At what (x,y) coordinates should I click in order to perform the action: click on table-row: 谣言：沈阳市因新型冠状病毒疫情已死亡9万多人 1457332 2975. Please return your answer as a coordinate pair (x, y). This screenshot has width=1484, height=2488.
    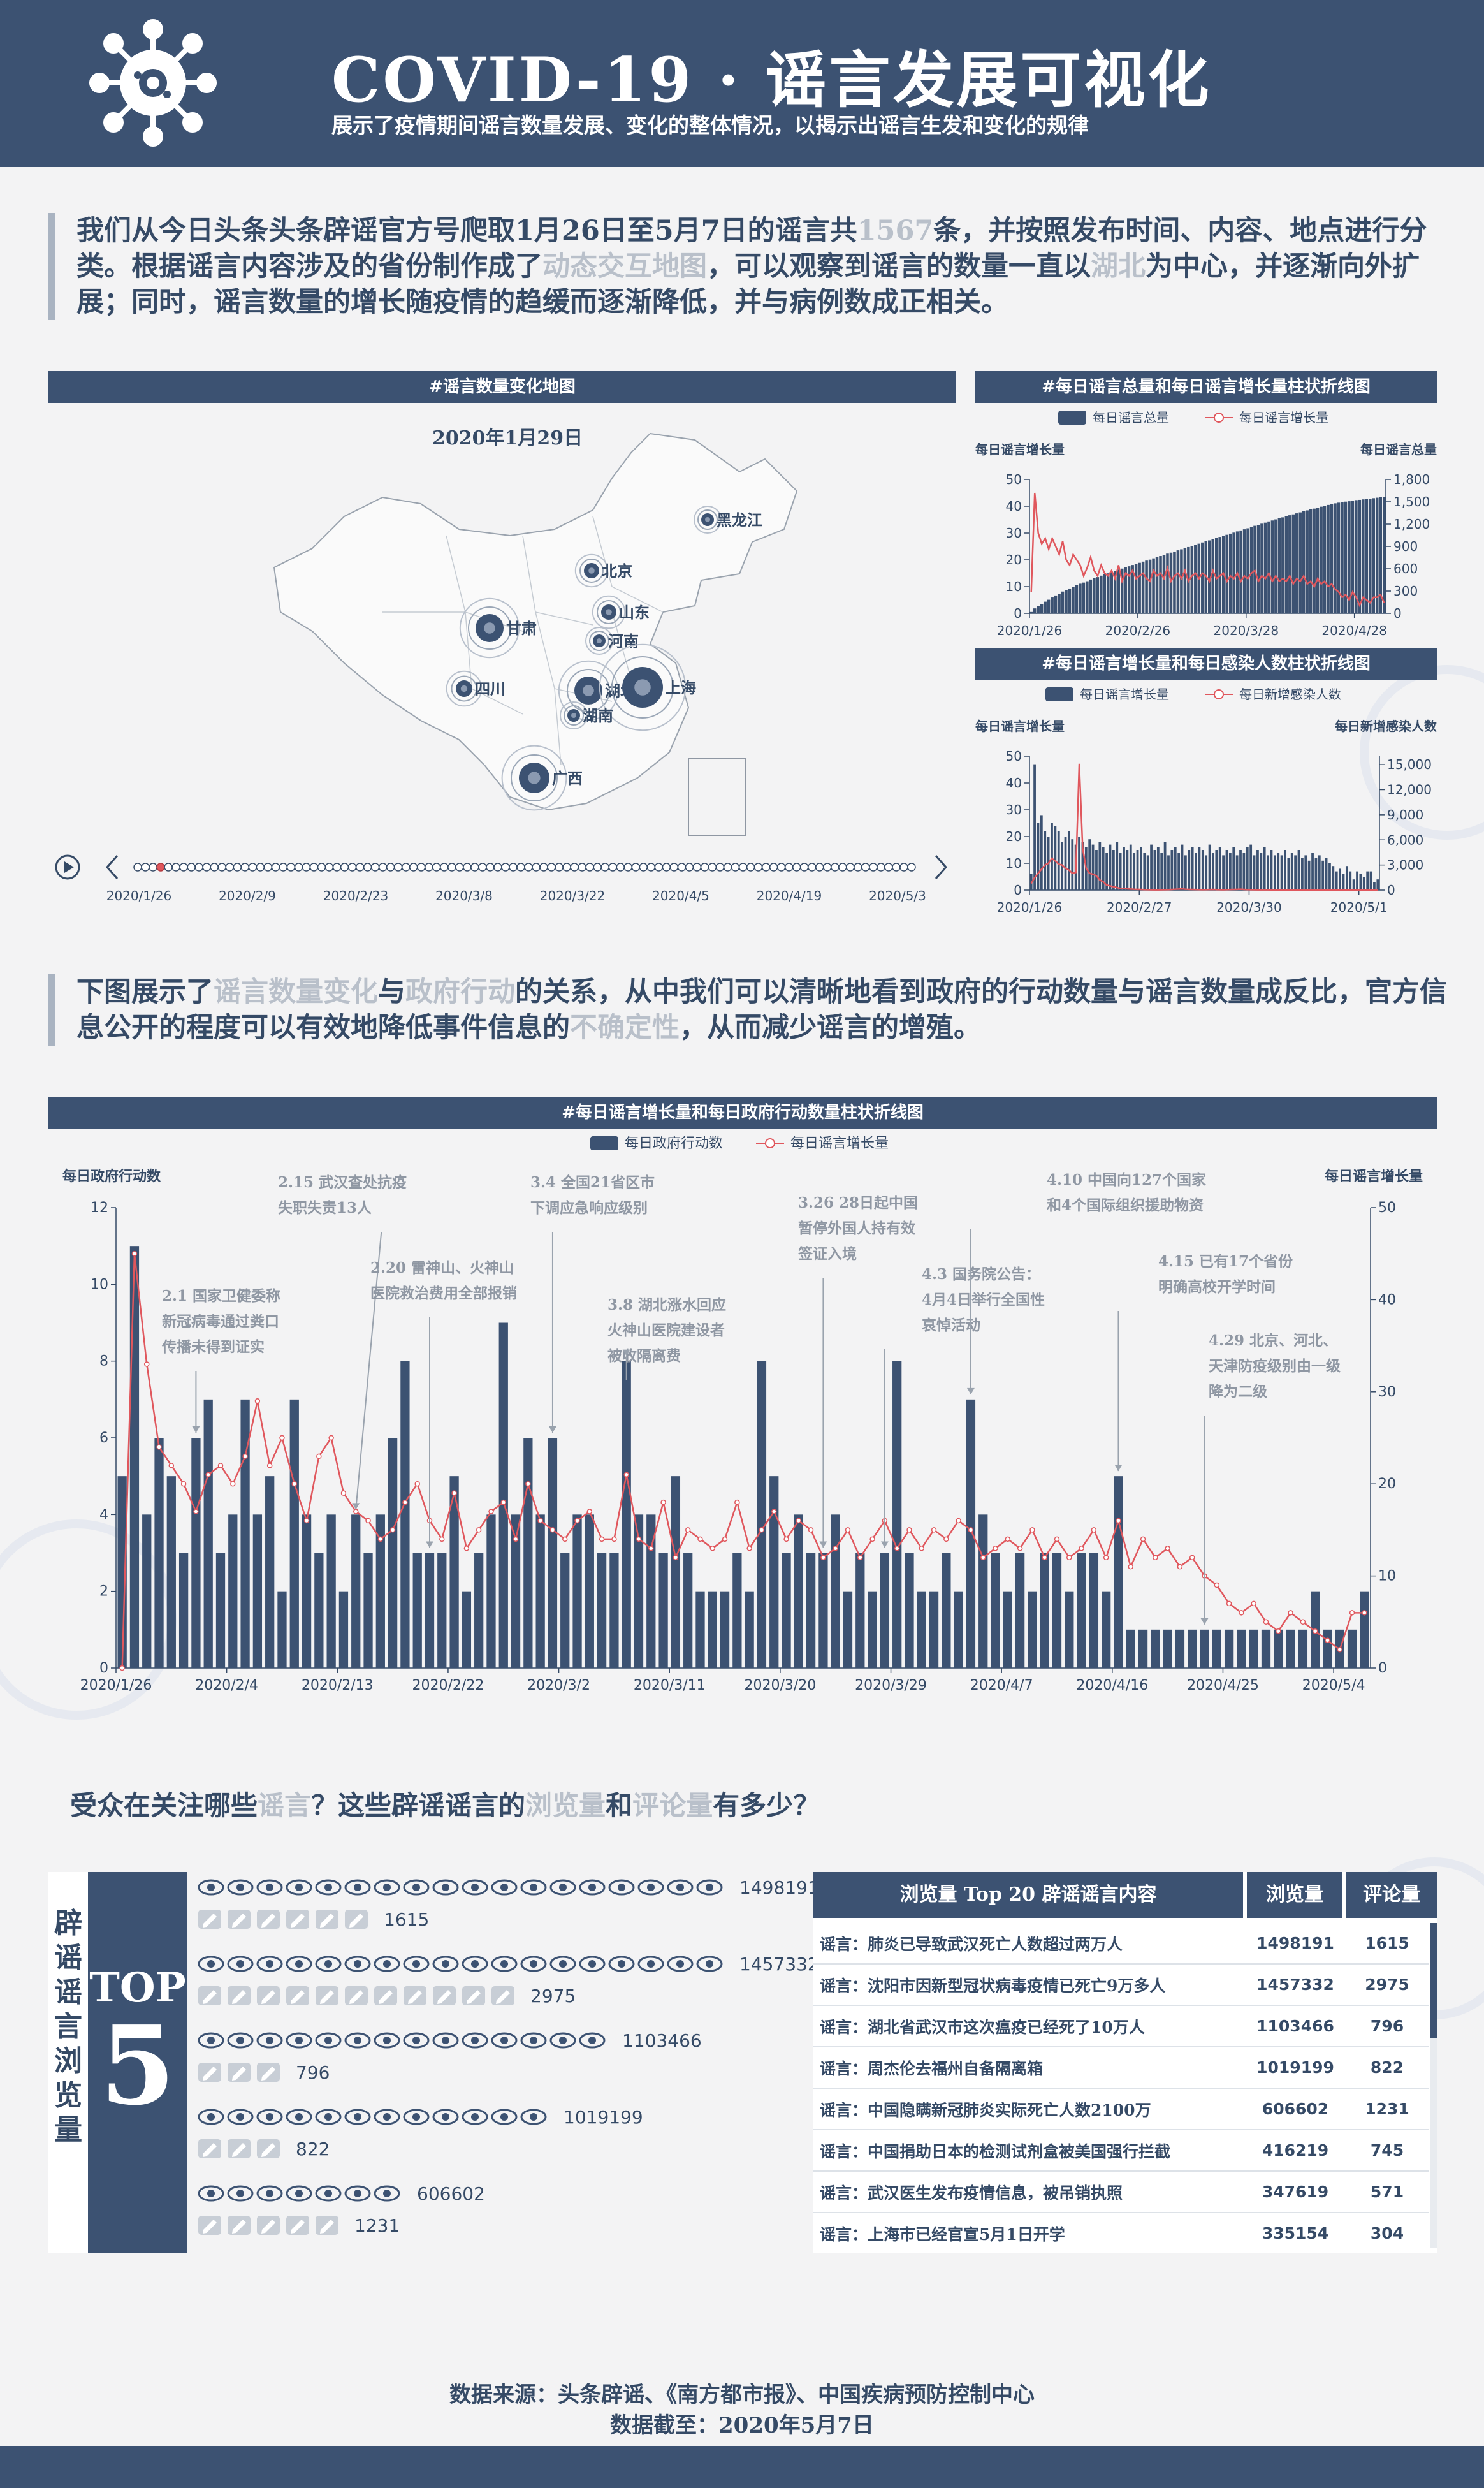
    Looking at the image, I should click on (1121, 1985).